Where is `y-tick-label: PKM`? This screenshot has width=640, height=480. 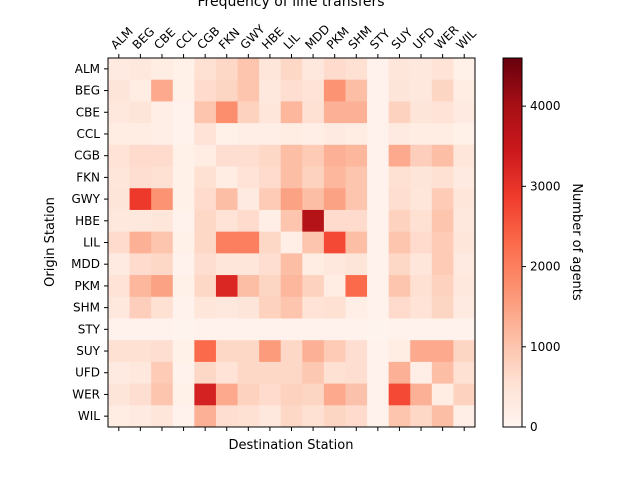 y-tick-label: PKM is located at coordinates (87, 286).